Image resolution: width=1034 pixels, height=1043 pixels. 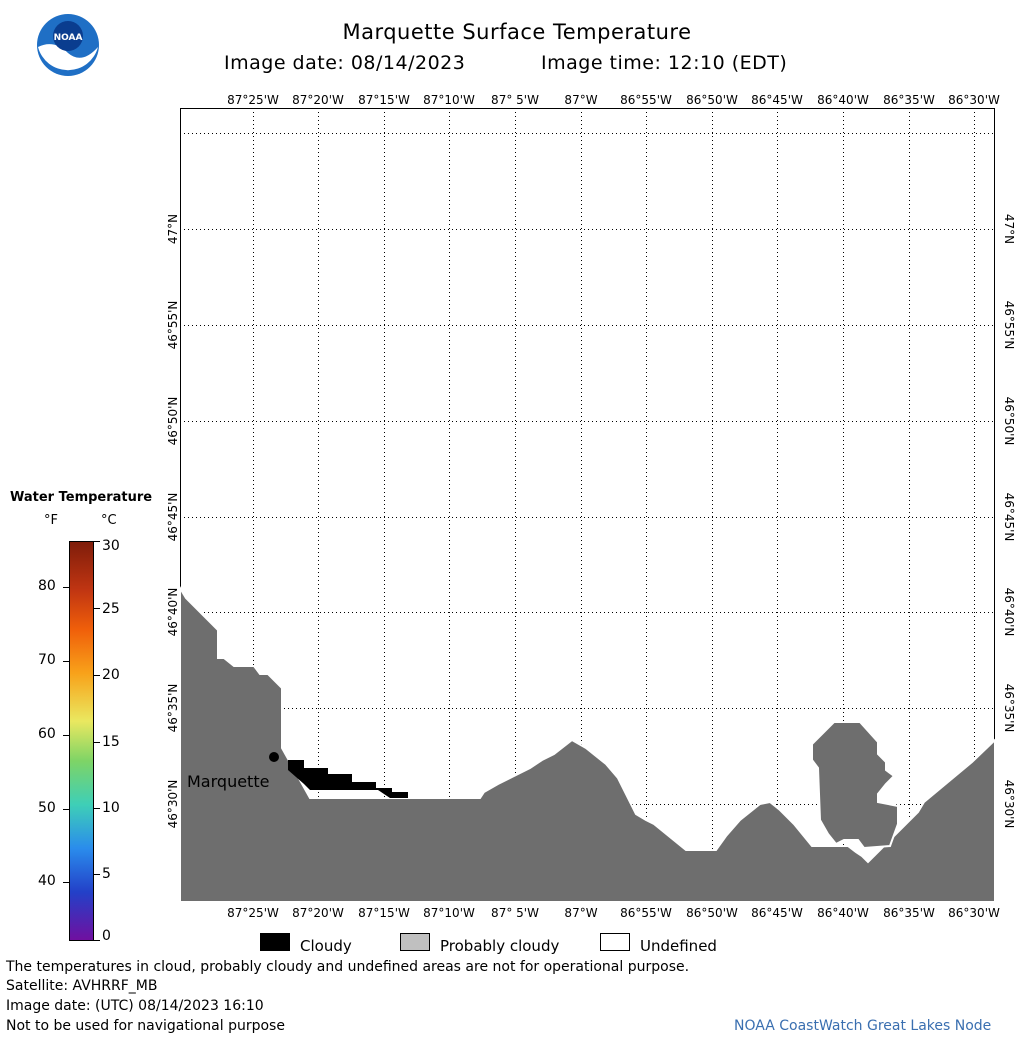 What do you see at coordinates (515, 100) in the screenshot?
I see `lon-top-label: 87° 5'W` at bounding box center [515, 100].